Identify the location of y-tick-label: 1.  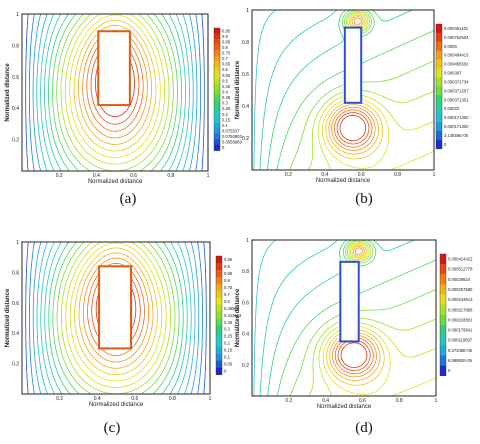
(247, 11).